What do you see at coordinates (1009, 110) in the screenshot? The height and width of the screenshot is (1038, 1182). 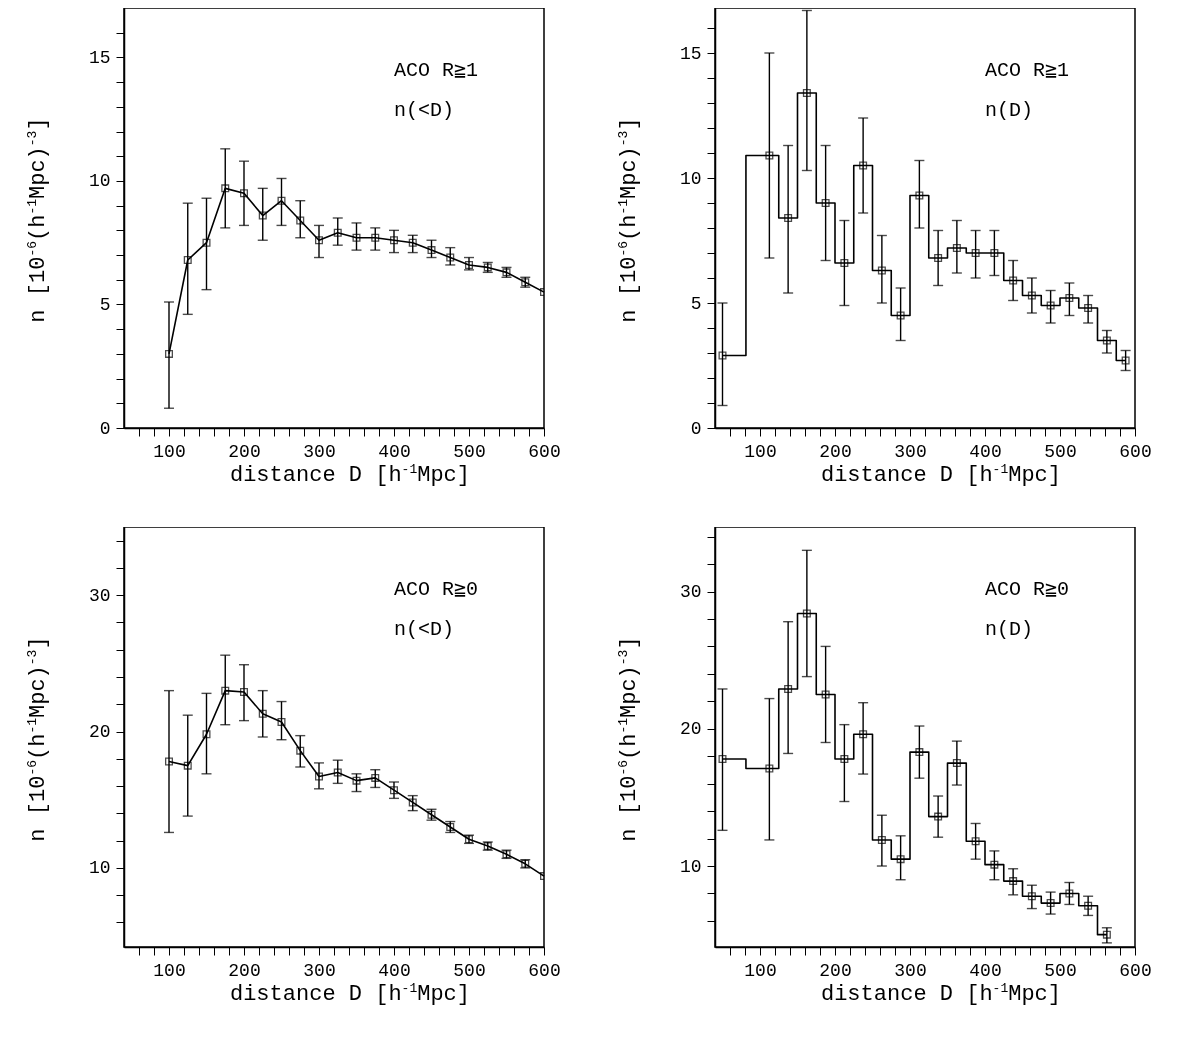 I see `annotation: n(D)` at bounding box center [1009, 110].